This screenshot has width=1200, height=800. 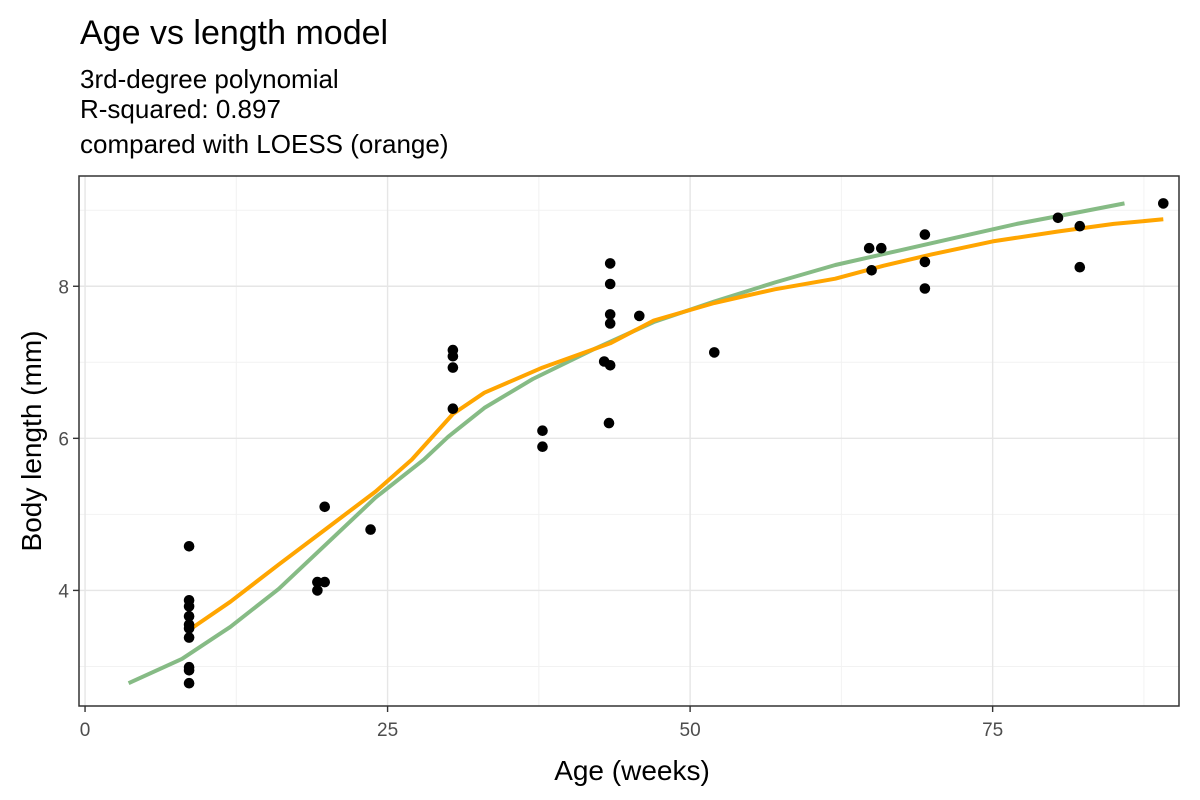 I want to click on chart-subtitle-line-1: 3rd-degree polynomial, so click(x=209, y=79).